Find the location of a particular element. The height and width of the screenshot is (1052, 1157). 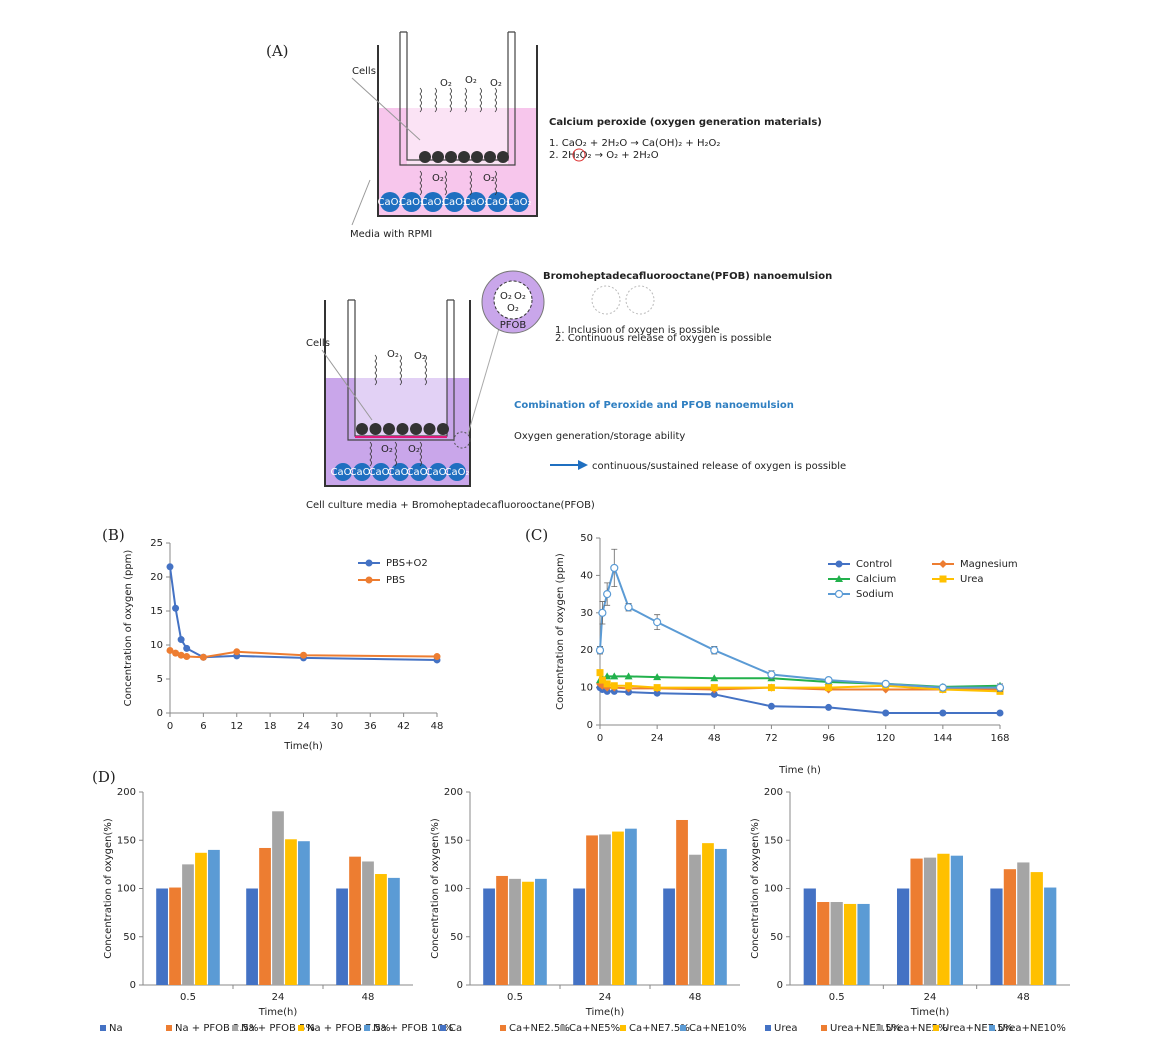

y-tick-label: 100 is located at coordinates (126, 889).